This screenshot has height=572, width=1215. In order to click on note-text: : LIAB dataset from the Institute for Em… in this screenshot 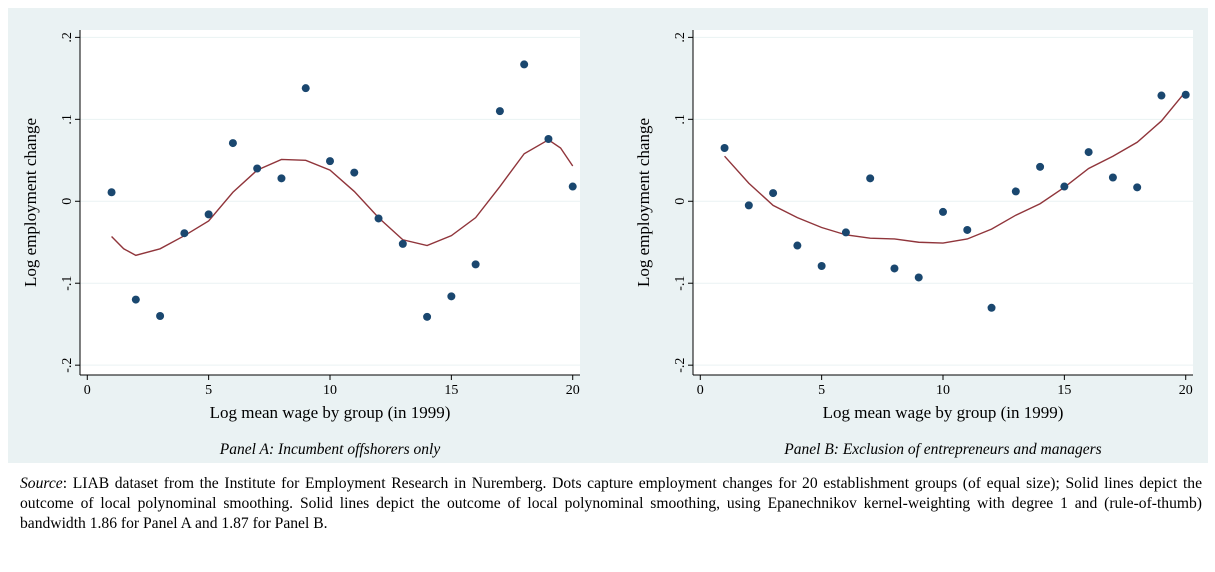, I will do `click(611, 503)`.